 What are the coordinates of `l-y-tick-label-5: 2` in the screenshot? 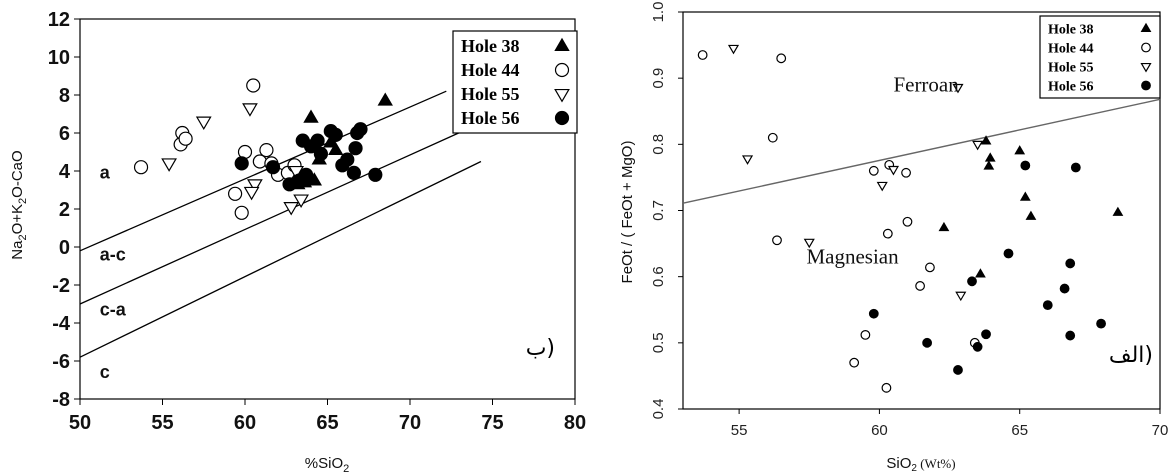 It's located at (64, 210).